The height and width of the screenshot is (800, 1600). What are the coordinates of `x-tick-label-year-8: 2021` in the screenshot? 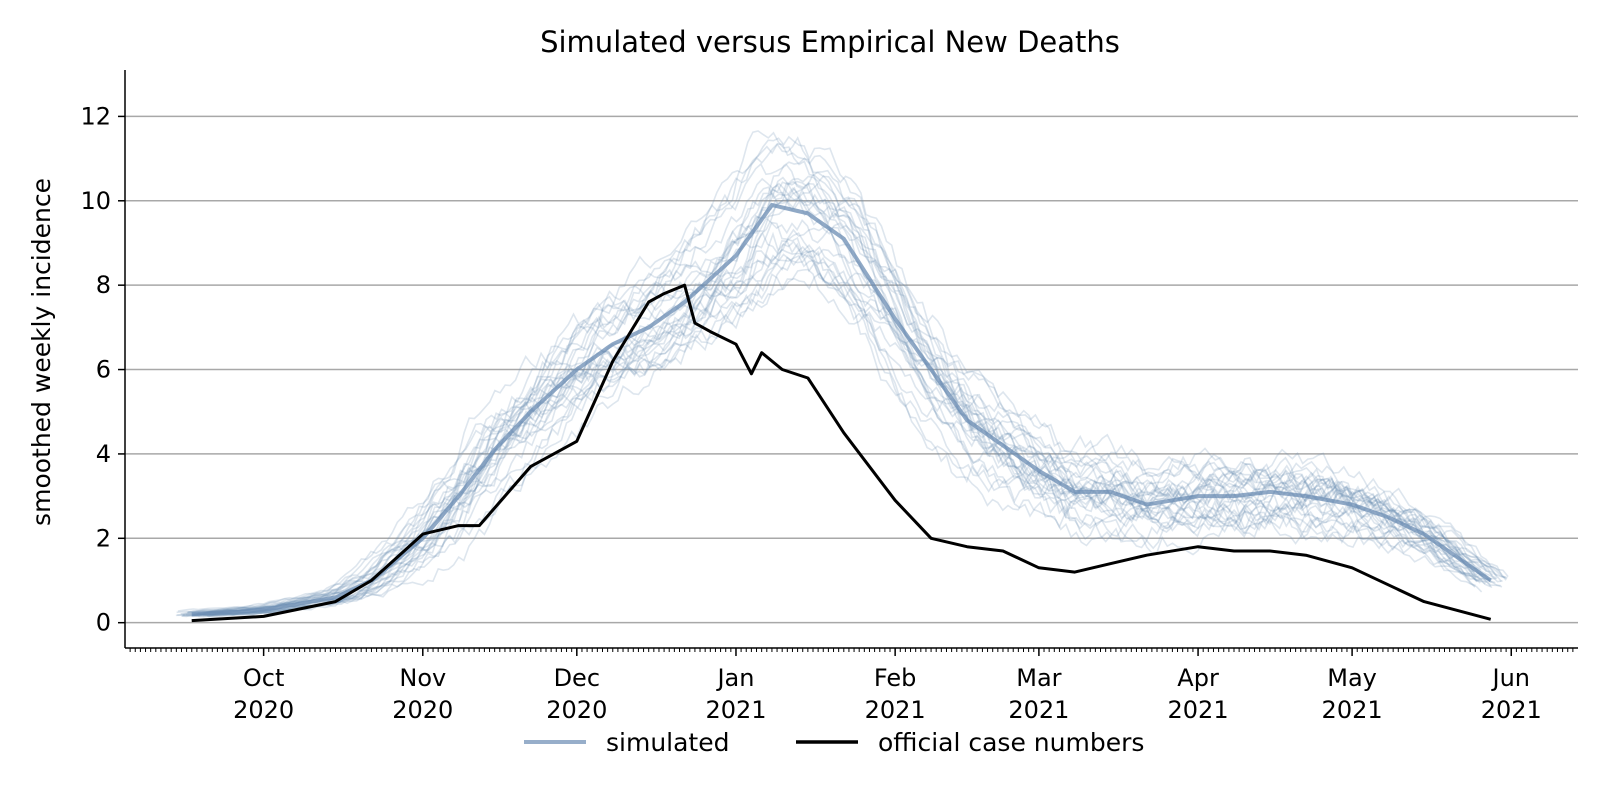 It's located at (1511, 710).